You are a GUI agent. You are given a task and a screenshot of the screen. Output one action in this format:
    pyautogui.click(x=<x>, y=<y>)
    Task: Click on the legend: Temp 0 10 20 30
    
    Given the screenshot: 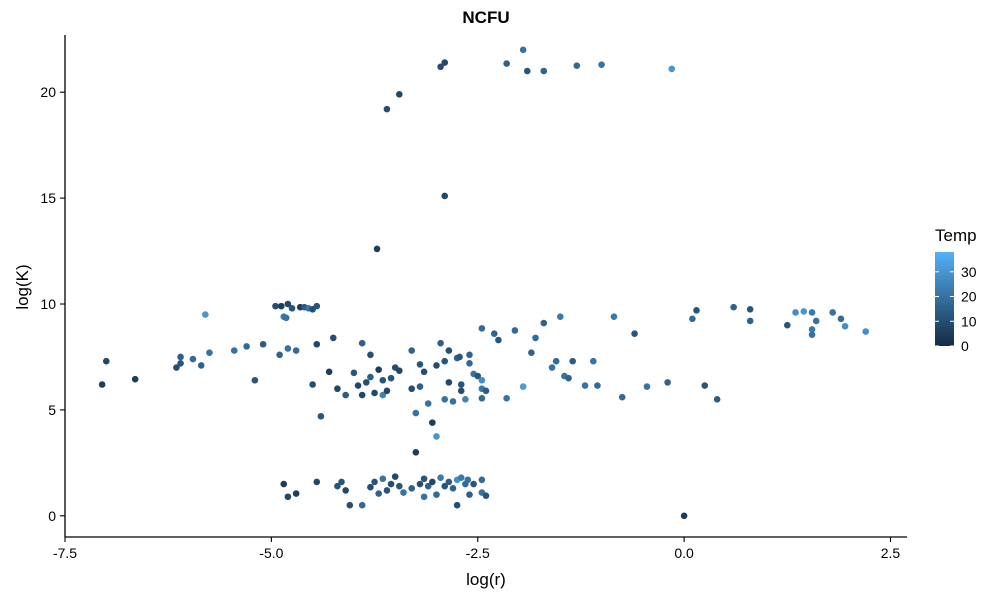 What is the action you would take?
    pyautogui.click(x=956, y=290)
    